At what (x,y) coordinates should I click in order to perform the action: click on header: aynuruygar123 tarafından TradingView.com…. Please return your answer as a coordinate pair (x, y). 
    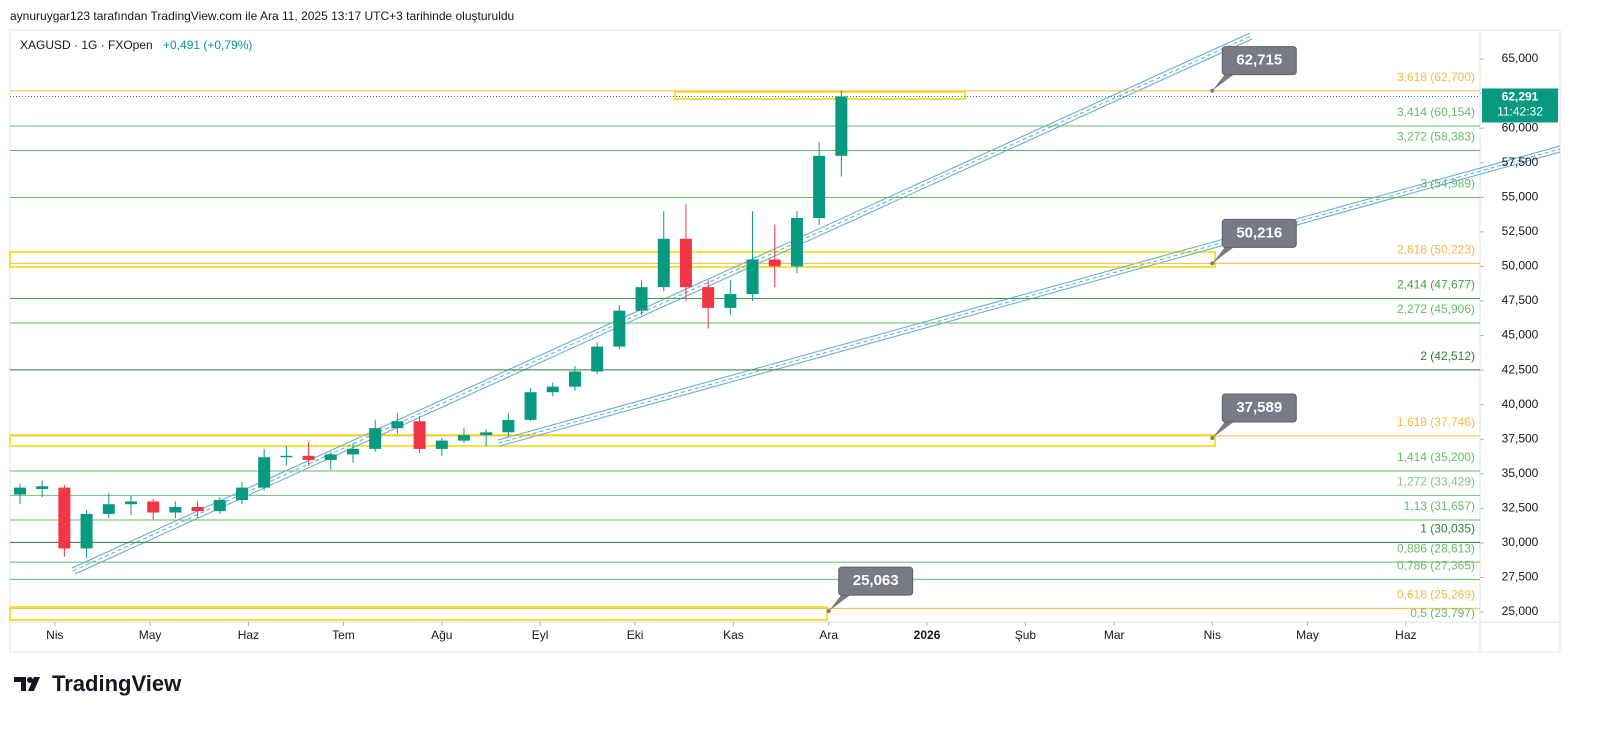
    Looking at the image, I should click on (262, 16).